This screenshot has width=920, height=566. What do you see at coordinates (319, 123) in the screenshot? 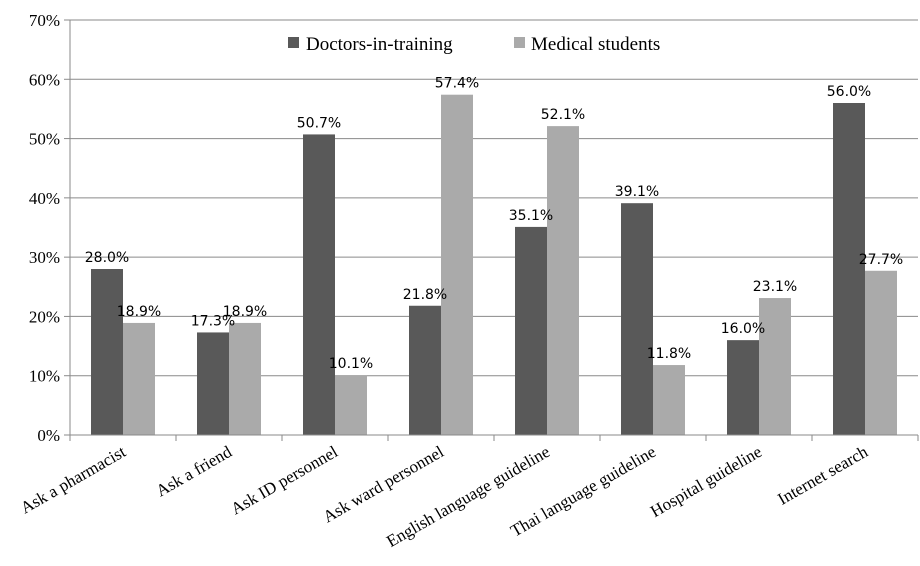
I see `data-label: 50.7%` at bounding box center [319, 123].